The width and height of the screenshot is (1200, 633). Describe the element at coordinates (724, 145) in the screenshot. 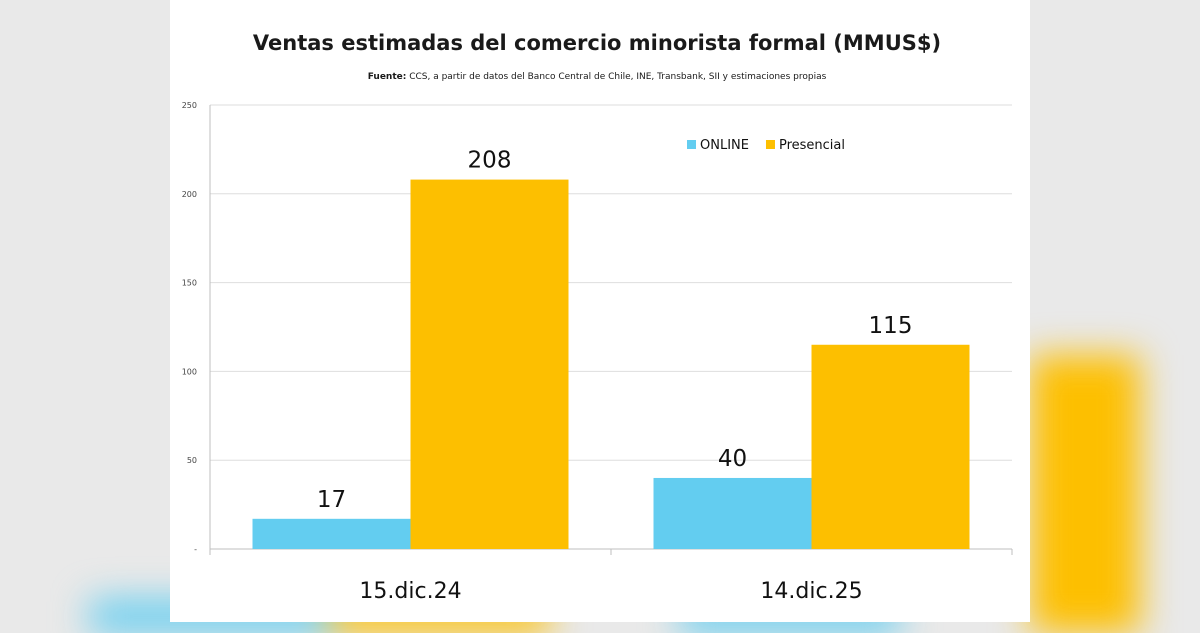

I see `legend-label-online: ONLINE` at that location.